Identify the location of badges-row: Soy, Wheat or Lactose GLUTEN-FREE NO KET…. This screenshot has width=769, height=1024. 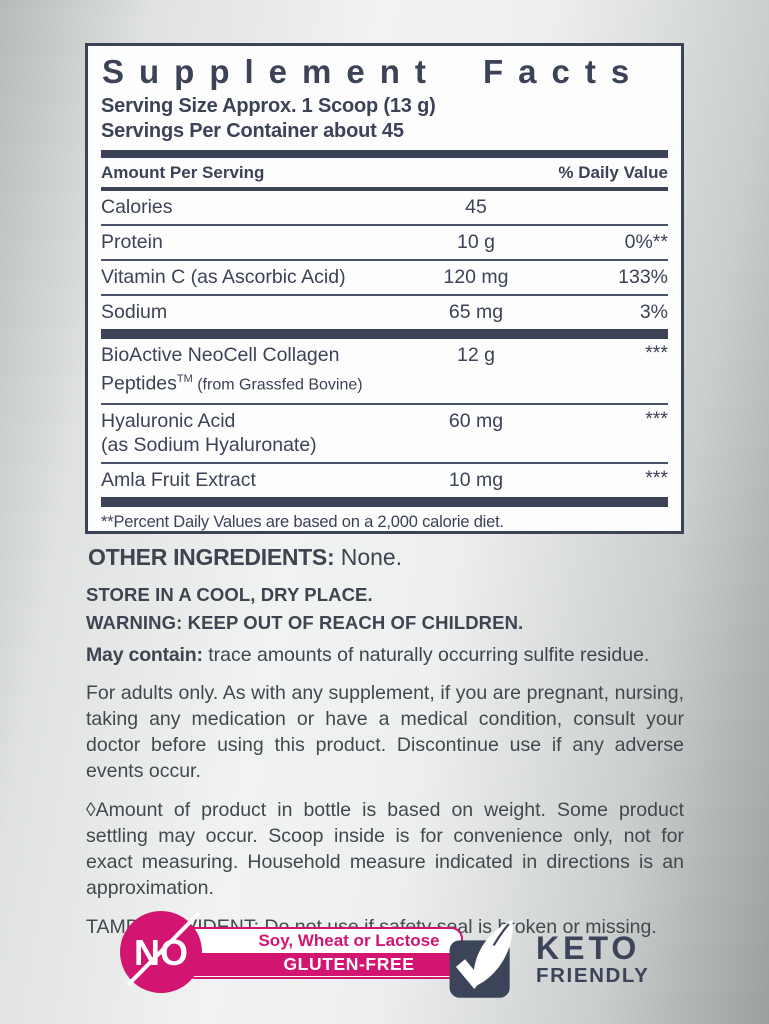
(384, 961).